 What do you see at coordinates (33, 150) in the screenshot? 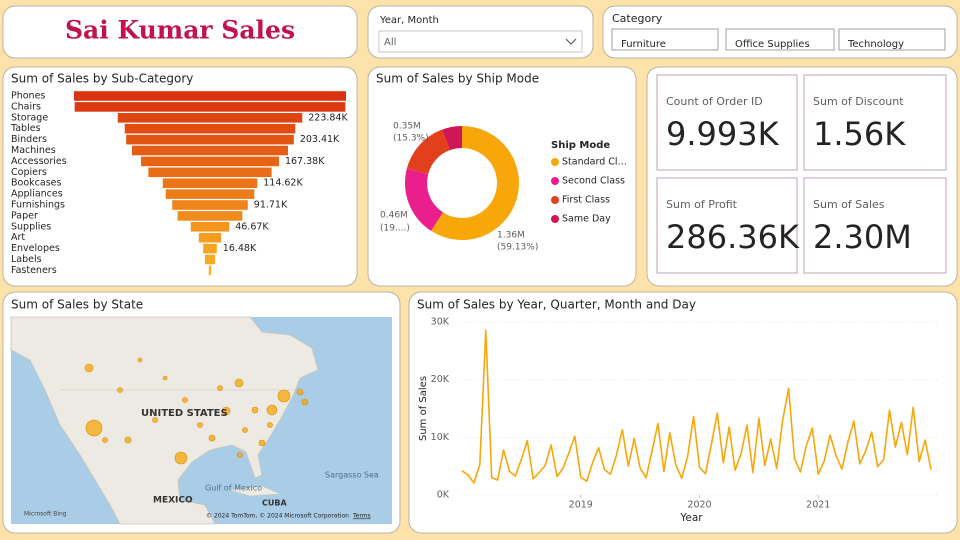
I see `category-label: Machines` at bounding box center [33, 150].